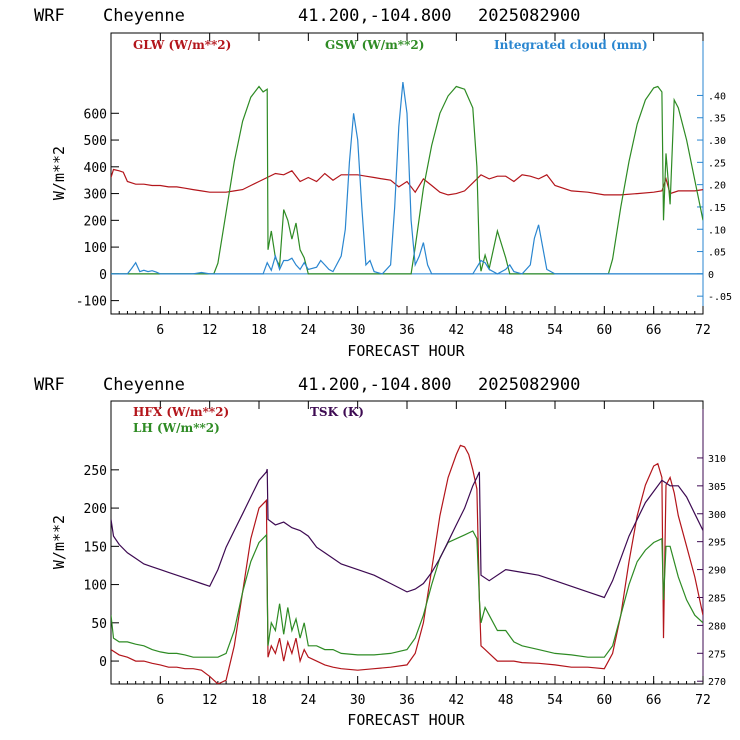 This screenshot has height=740, width=740. Describe the element at coordinates (358, 330) in the screenshot. I see `c1-x-tick-label: 30` at that location.